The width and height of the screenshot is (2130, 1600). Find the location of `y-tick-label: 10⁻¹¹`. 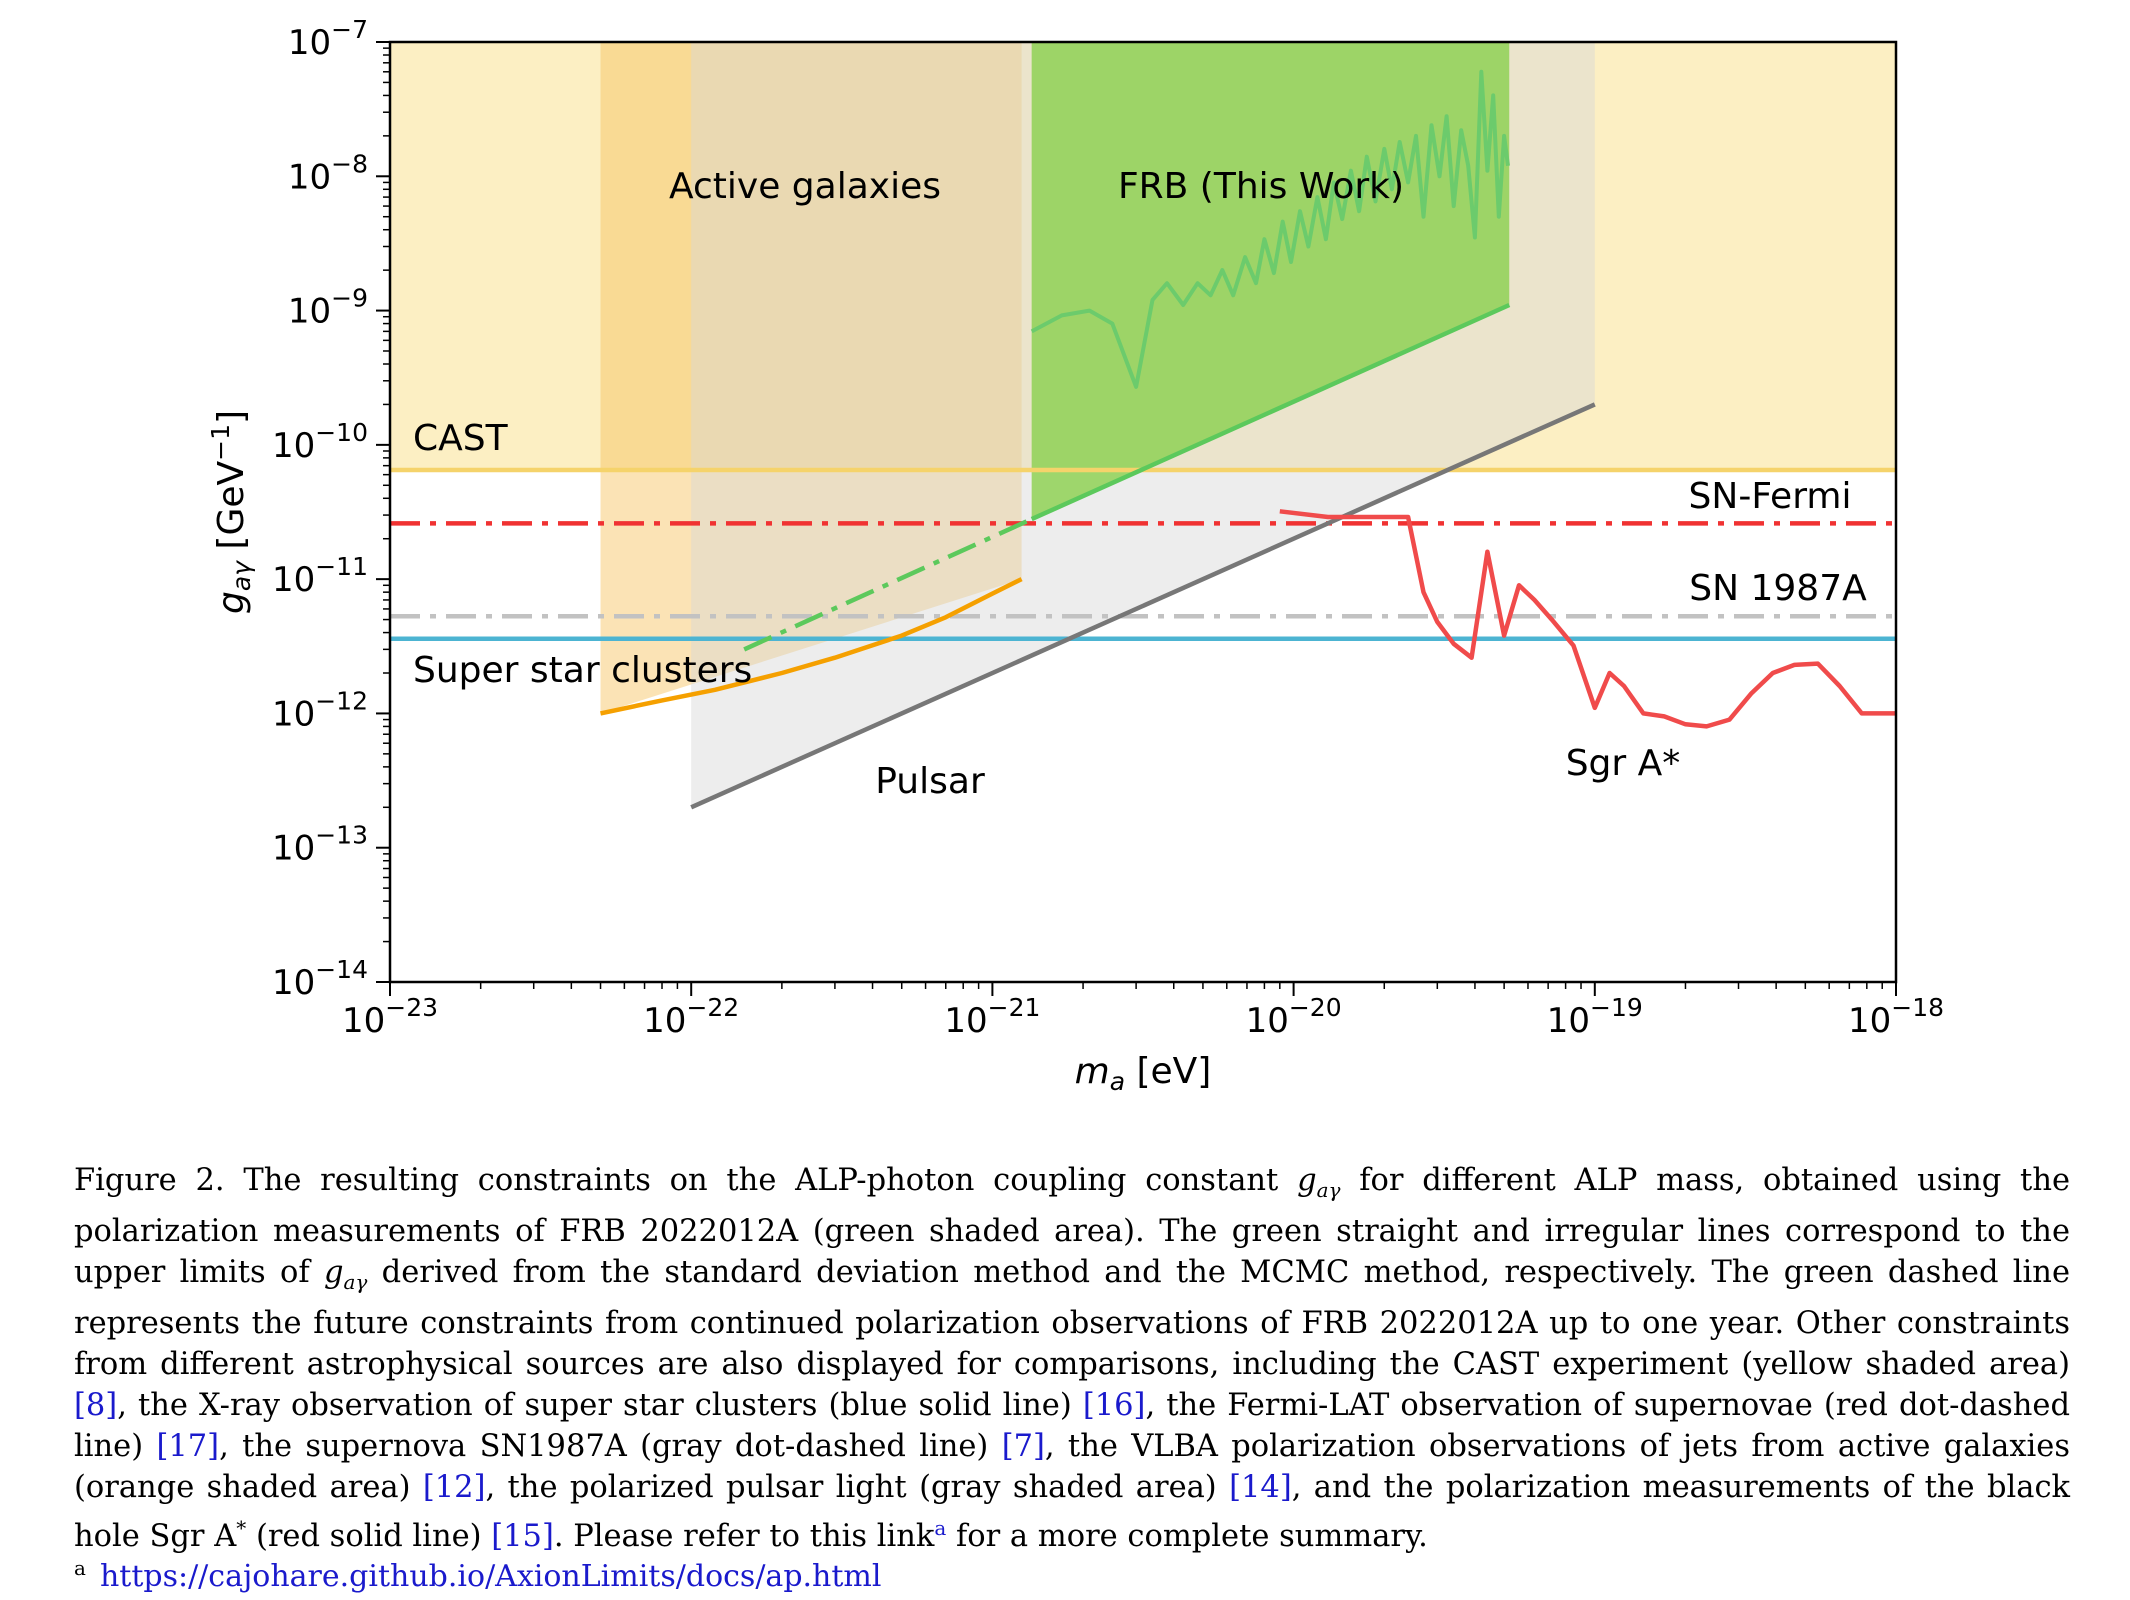

y-tick-label: 10⁻¹¹ is located at coordinates (320, 576).